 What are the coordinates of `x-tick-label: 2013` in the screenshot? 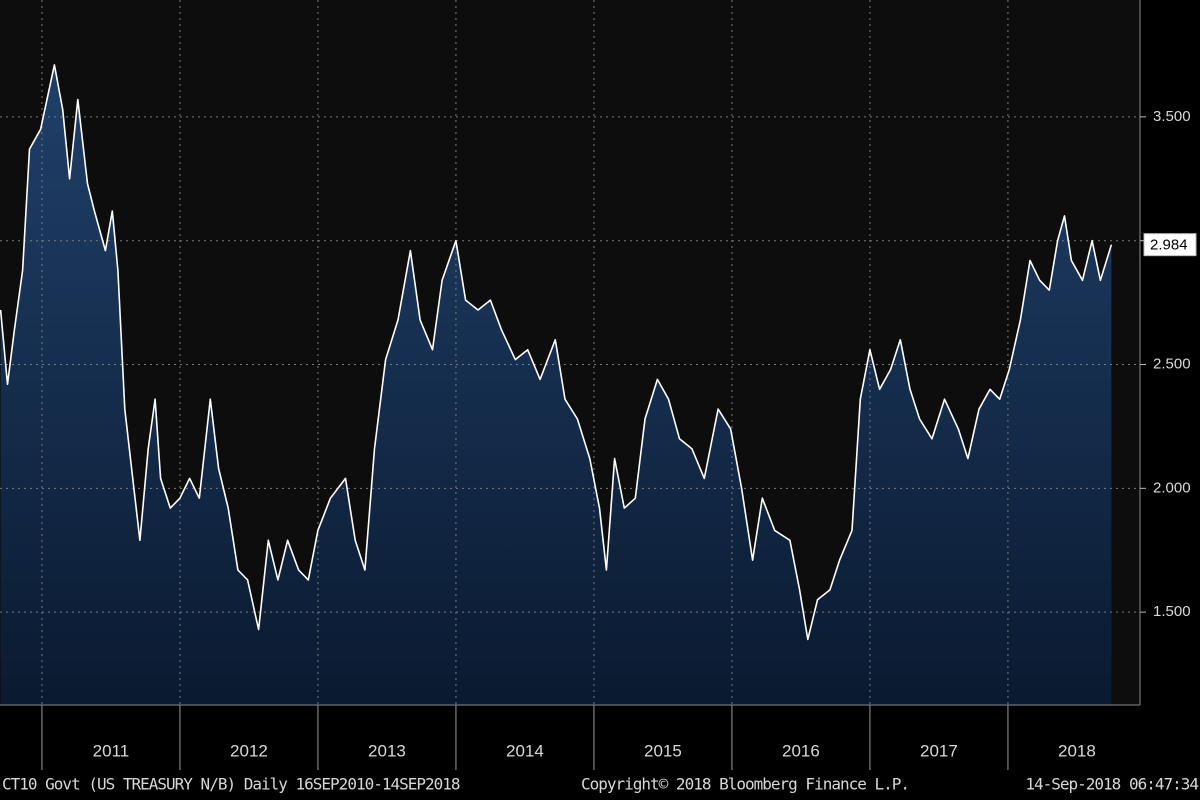 It's located at (387, 750).